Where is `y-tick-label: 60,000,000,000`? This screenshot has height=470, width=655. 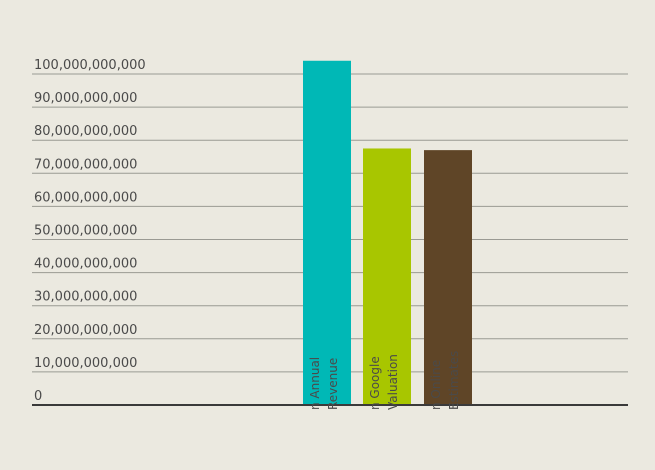 y-tick-label: 60,000,000,000 is located at coordinates (85, 197).